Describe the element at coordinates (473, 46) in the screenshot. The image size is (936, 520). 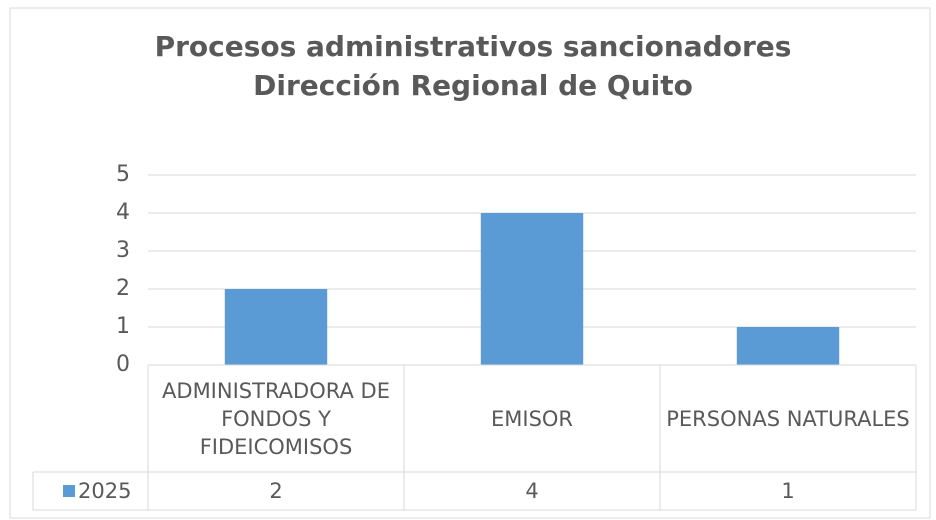
I see `chart-title: Procesos administrativos sancionadores` at that location.